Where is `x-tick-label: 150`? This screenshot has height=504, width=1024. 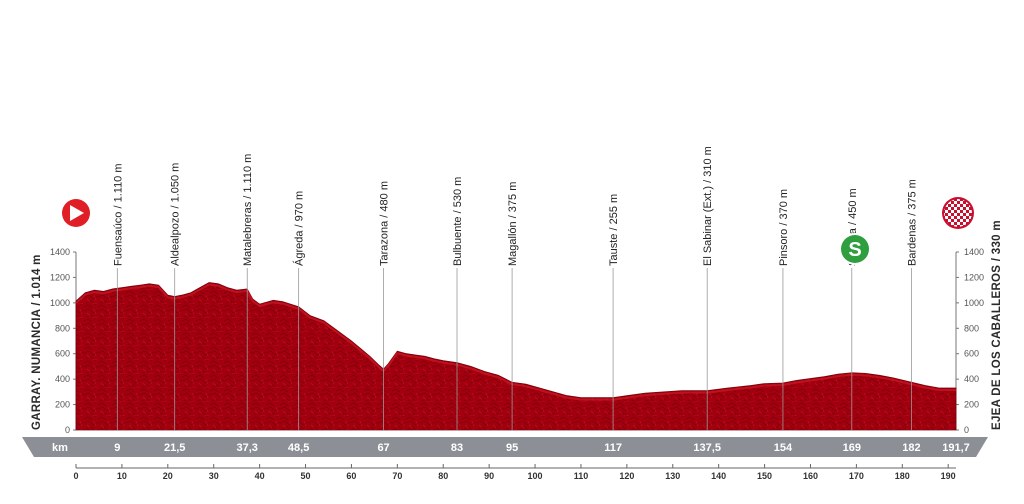 x-tick-label: 150 is located at coordinates (764, 476).